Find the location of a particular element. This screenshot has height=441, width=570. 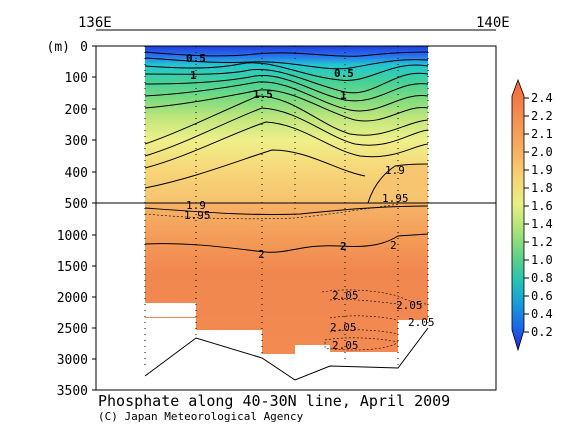

colorbar-label: 0.8 is located at coordinates (542, 278).